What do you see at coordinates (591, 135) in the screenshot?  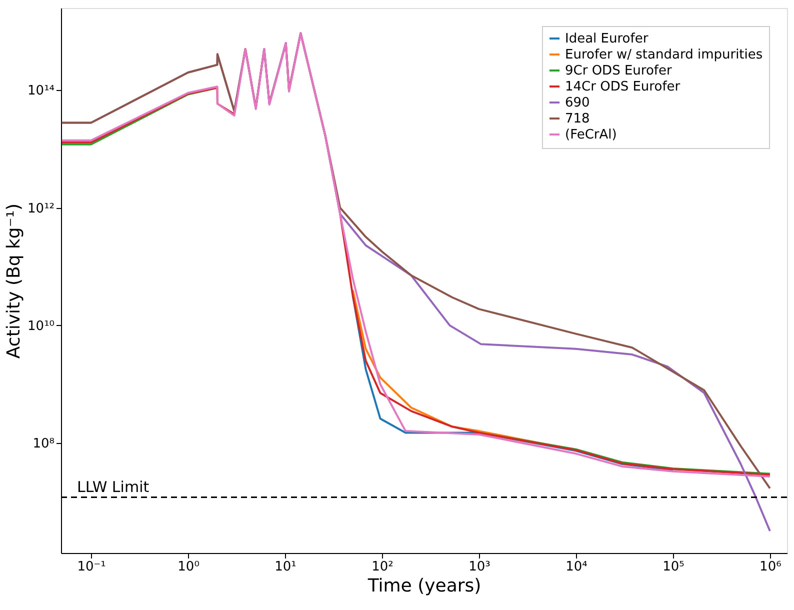 I see `legend-label: (FeCrAl)` at bounding box center [591, 135].